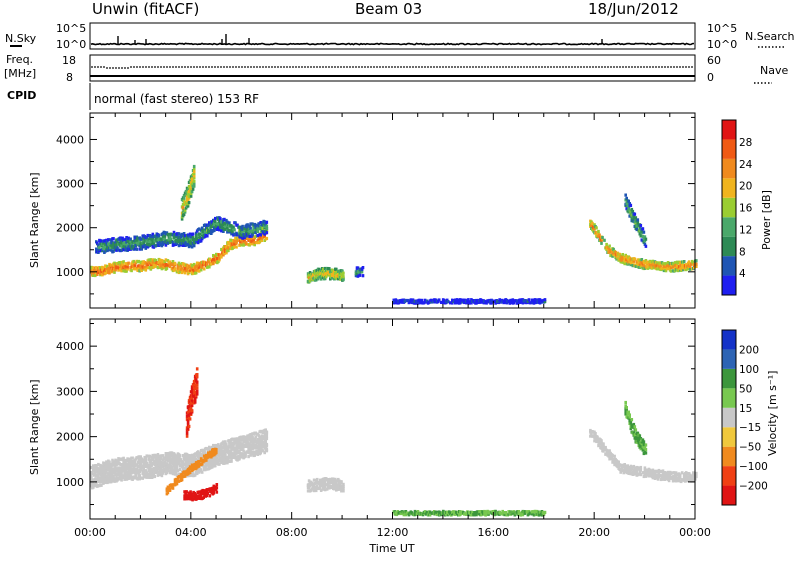 This screenshot has height=582, width=800. What do you see at coordinates (633, 9) in the screenshot?
I see `date-title: 18/Jun/2012` at bounding box center [633, 9].